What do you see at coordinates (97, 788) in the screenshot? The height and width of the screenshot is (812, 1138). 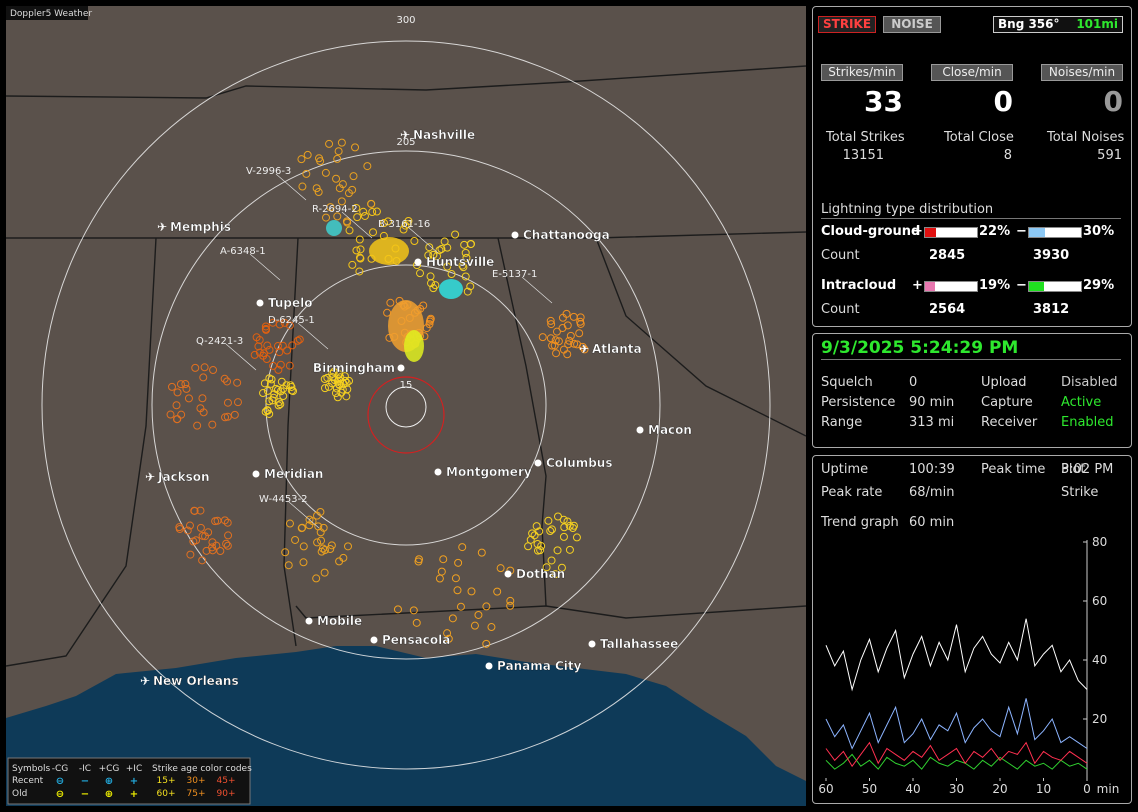 I see `legend-symbols: ⊖ − ⊕ + ⊖ − ⊕ +` at bounding box center [97, 788].